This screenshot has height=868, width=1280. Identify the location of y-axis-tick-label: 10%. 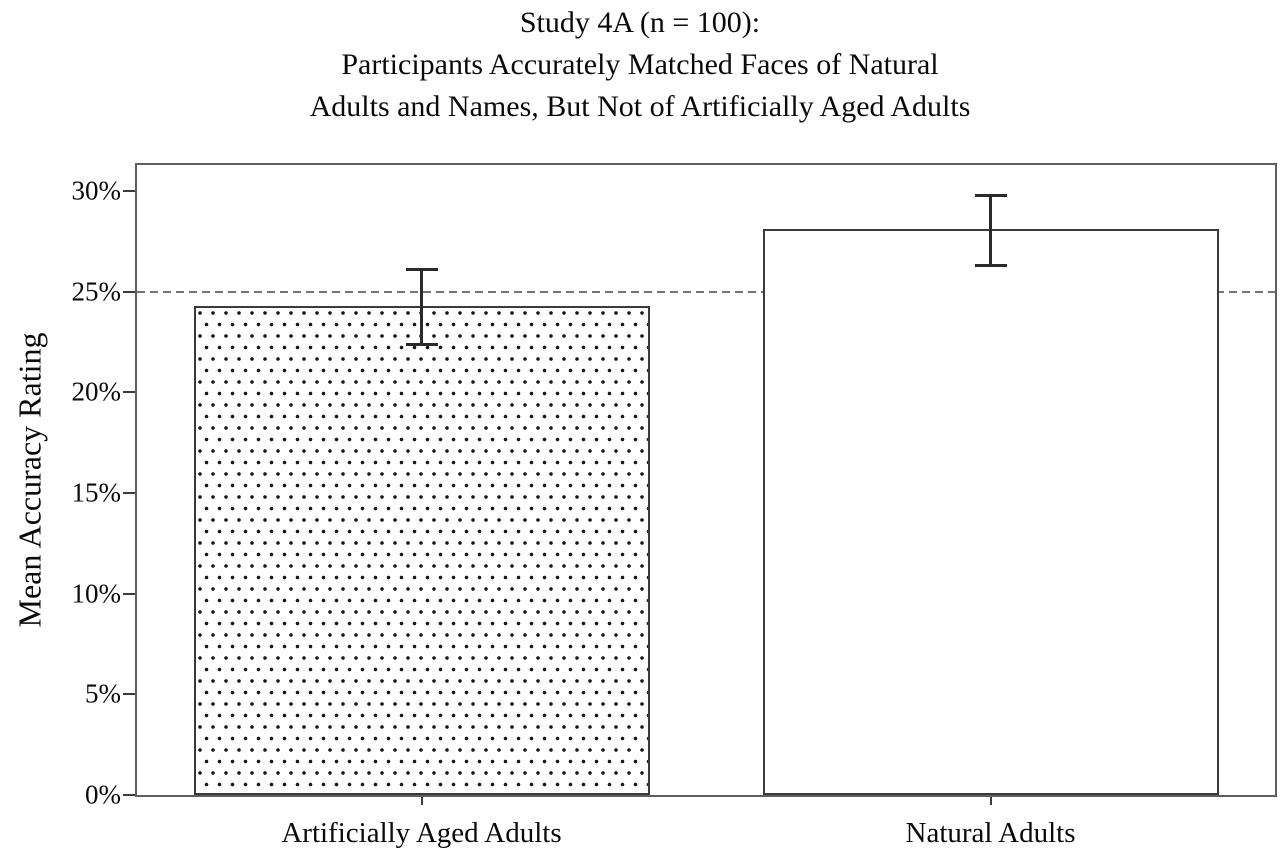
(96, 593).